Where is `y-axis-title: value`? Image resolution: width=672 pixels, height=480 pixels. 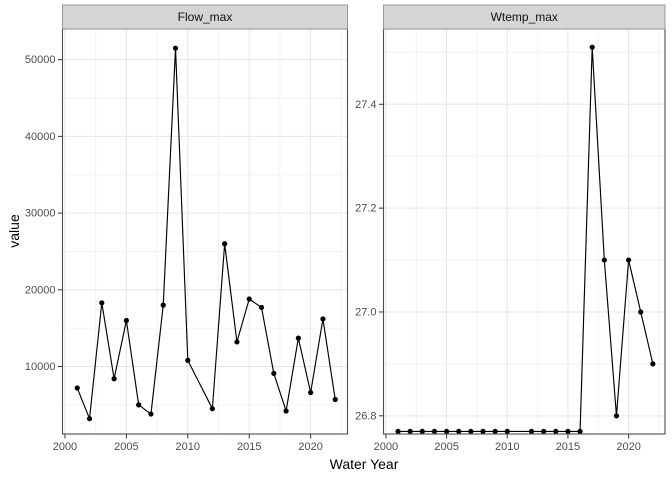
y-axis-title: value is located at coordinates (14, 231).